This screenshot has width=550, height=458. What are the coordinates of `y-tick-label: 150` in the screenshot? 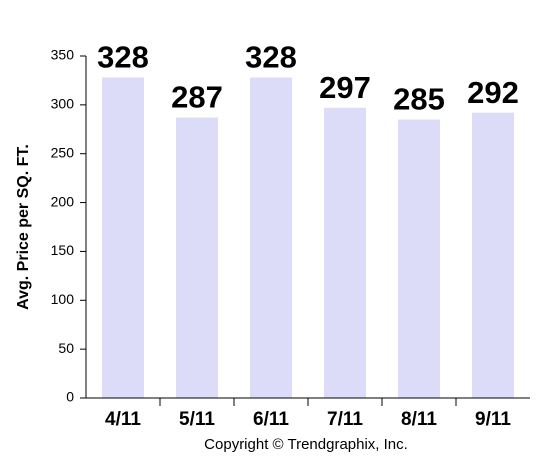 It's located at (63, 250).